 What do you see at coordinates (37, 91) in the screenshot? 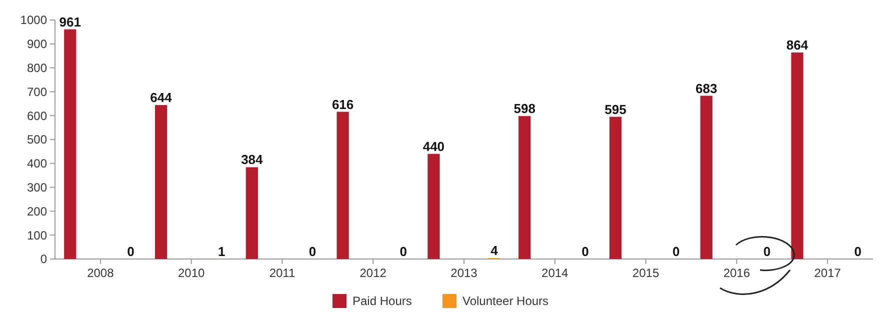
I see `y-tick-label: 700` at bounding box center [37, 91].